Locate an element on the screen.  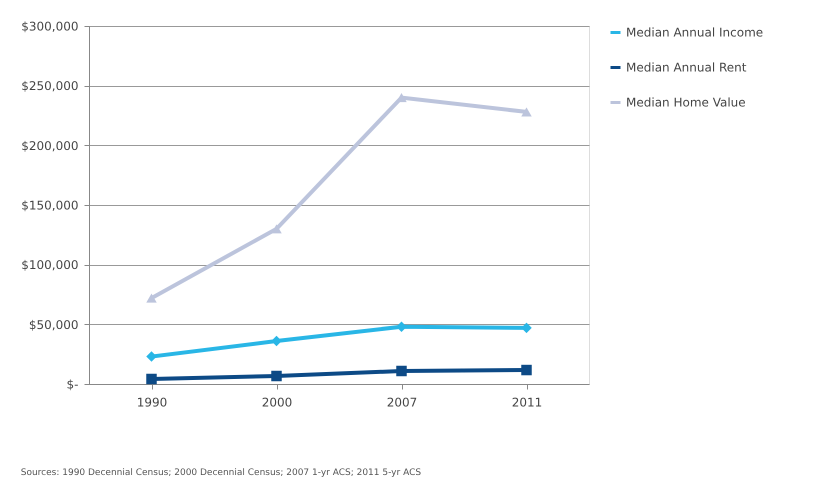
x-tick-label: 2007 is located at coordinates (402, 403).